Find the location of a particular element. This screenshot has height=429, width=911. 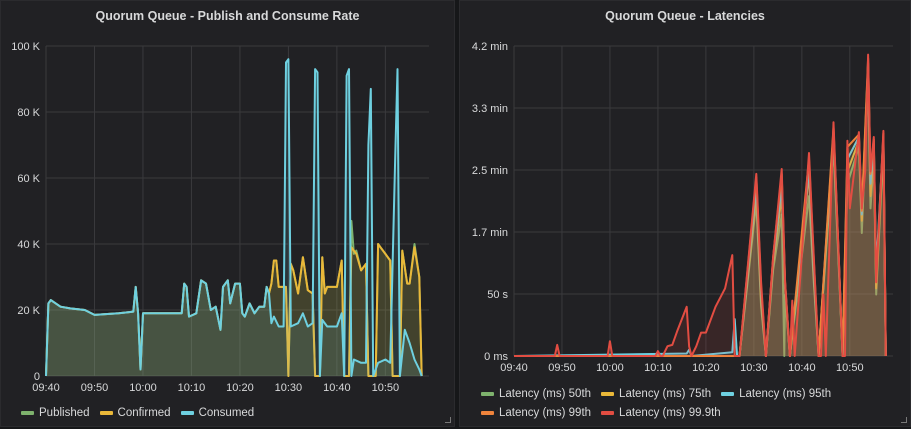

legend-item: Latency (ms) 50th is located at coordinates (536, 393).